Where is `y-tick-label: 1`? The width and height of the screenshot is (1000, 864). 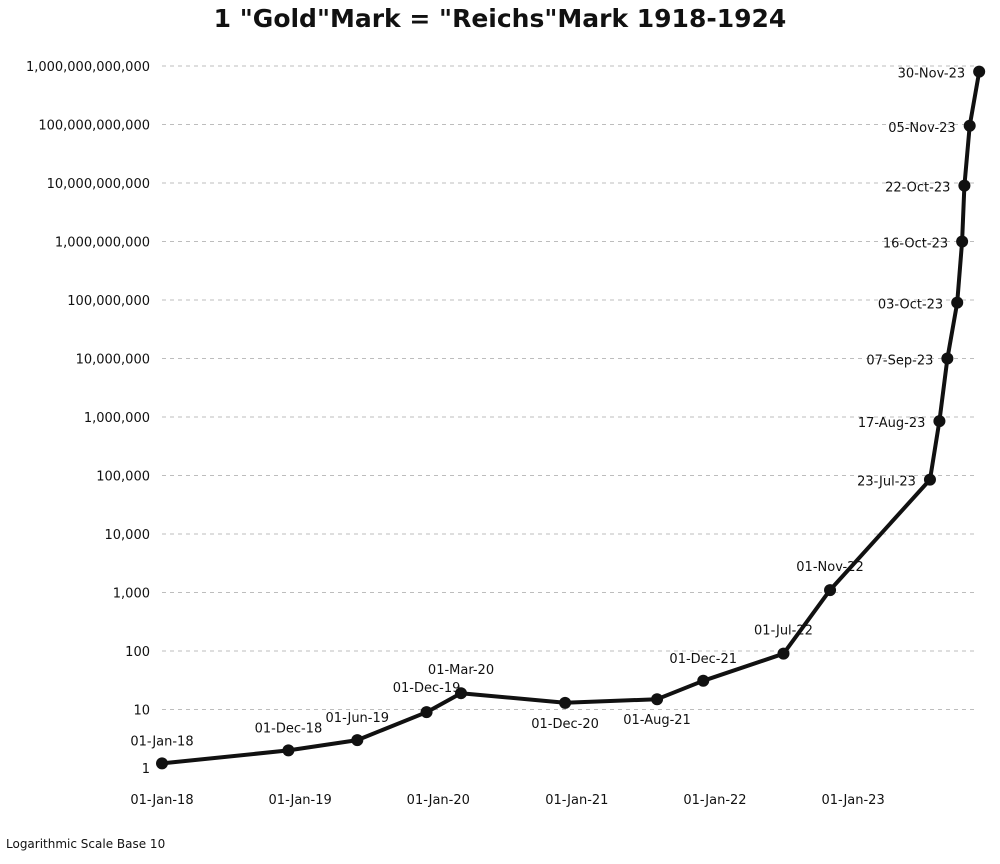
y-tick-label: 1 is located at coordinates (146, 769).